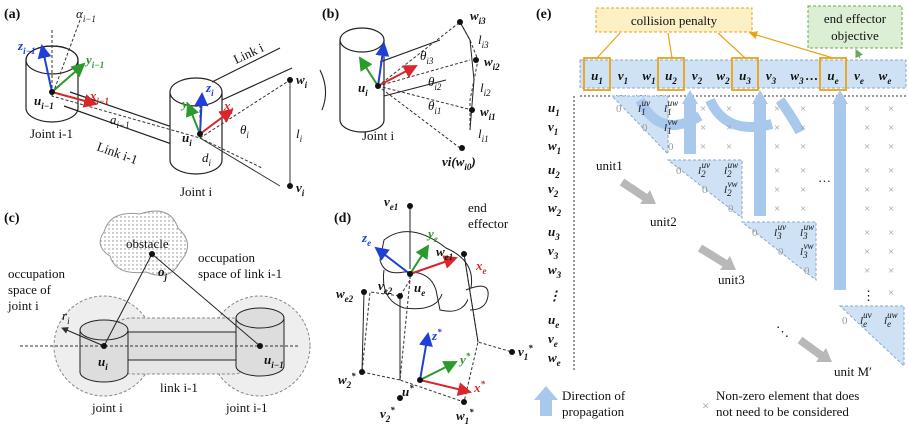 The width and height of the screenshot is (909, 426). Describe the element at coordinates (163, 273) in the screenshot. I see `oj-label: oj` at that location.